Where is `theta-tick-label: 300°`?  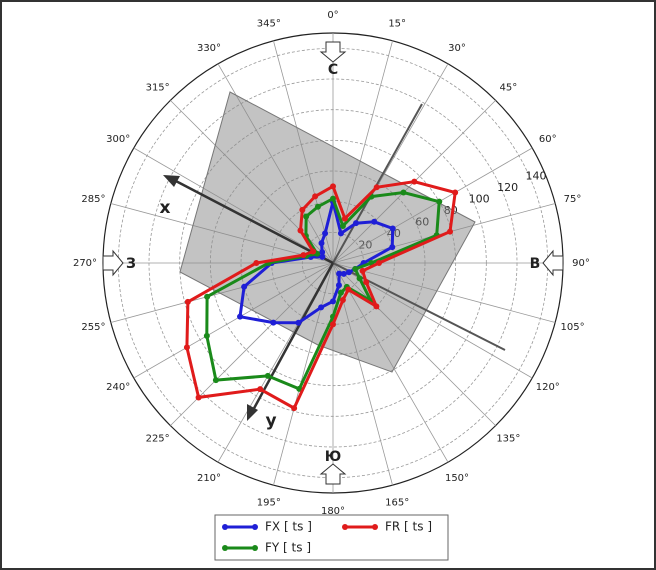 theta-tick-label: 300° is located at coordinates (118, 139).